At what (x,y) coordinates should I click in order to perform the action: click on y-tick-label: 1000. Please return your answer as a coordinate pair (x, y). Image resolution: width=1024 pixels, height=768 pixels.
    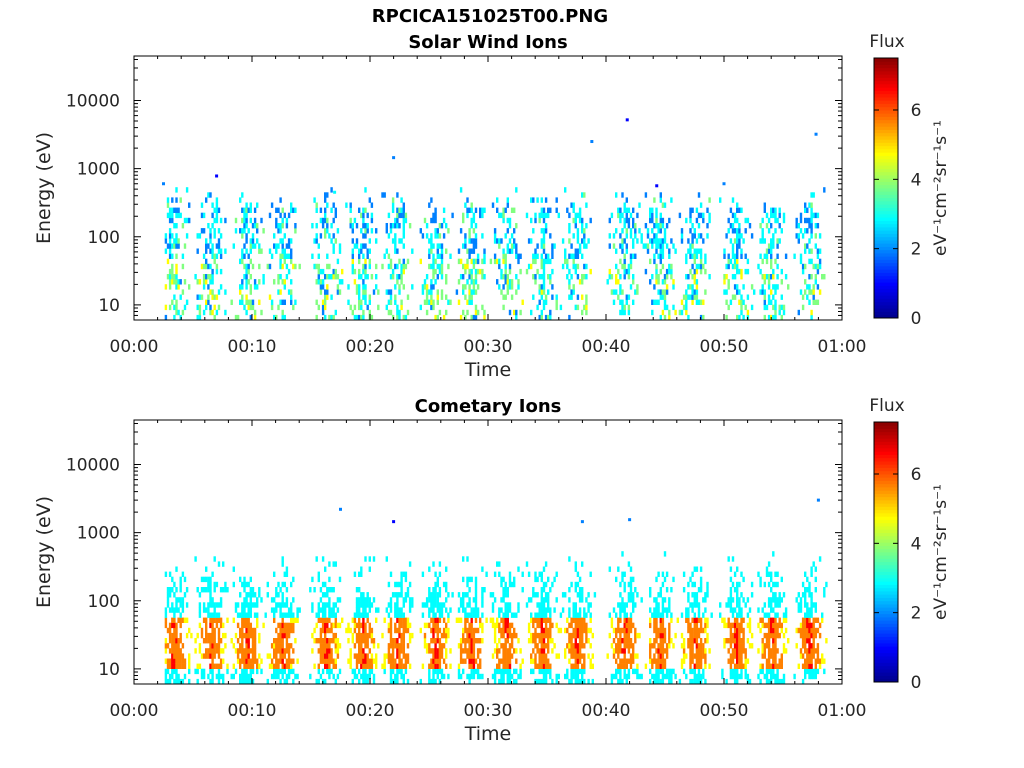
    Looking at the image, I should click on (98, 170).